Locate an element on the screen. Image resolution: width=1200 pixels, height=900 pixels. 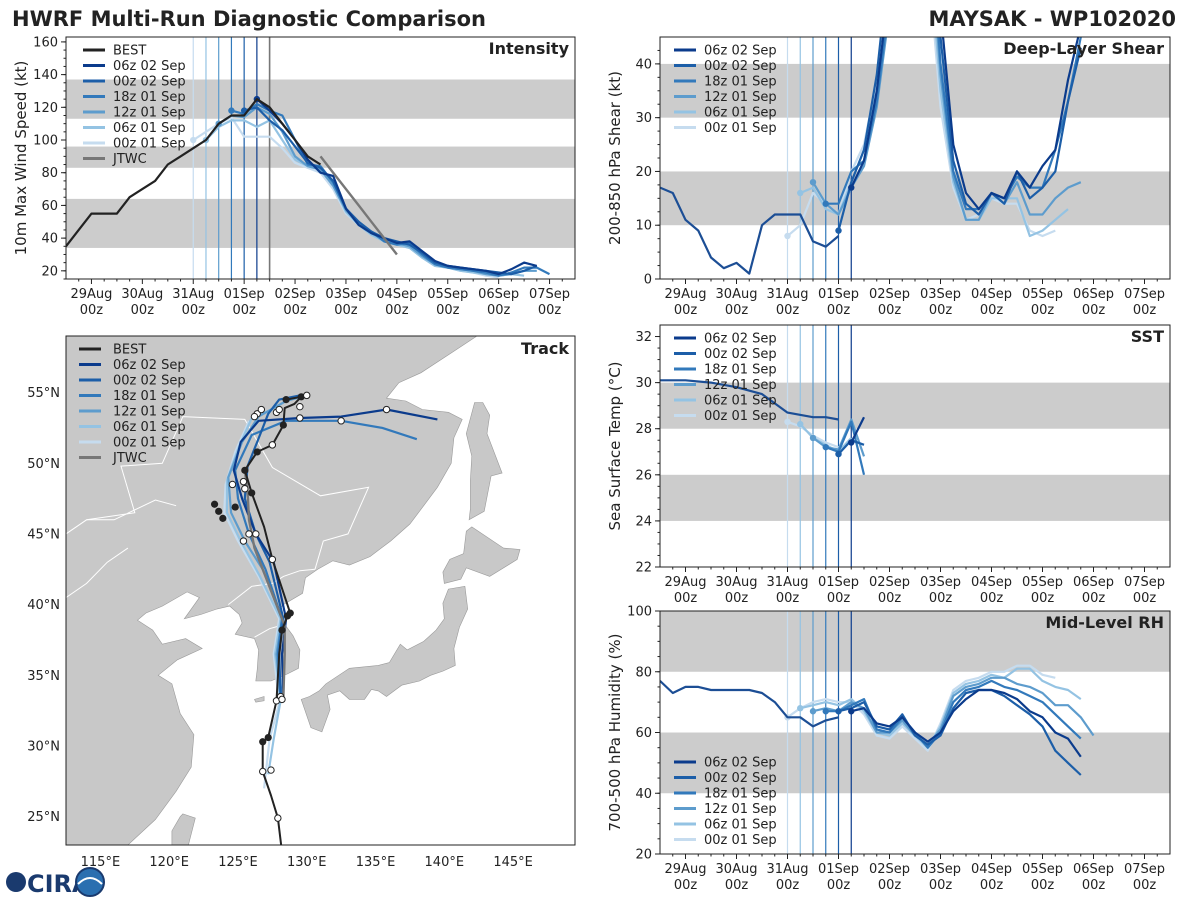
cira-logo: CIRA is located at coordinates (55, 882).